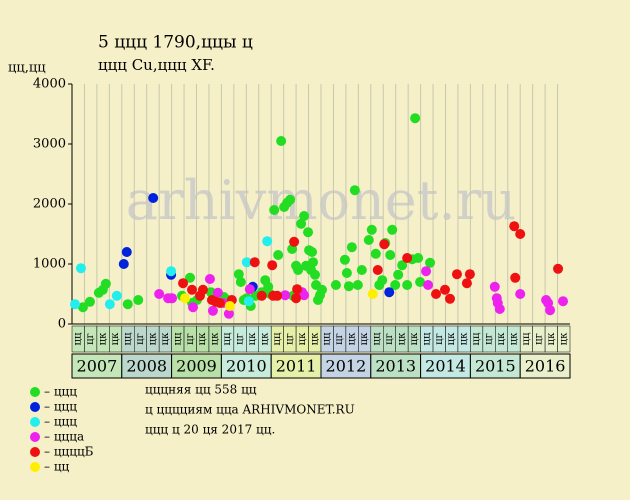  I want to click on year-label: 2010, so click(246, 366).